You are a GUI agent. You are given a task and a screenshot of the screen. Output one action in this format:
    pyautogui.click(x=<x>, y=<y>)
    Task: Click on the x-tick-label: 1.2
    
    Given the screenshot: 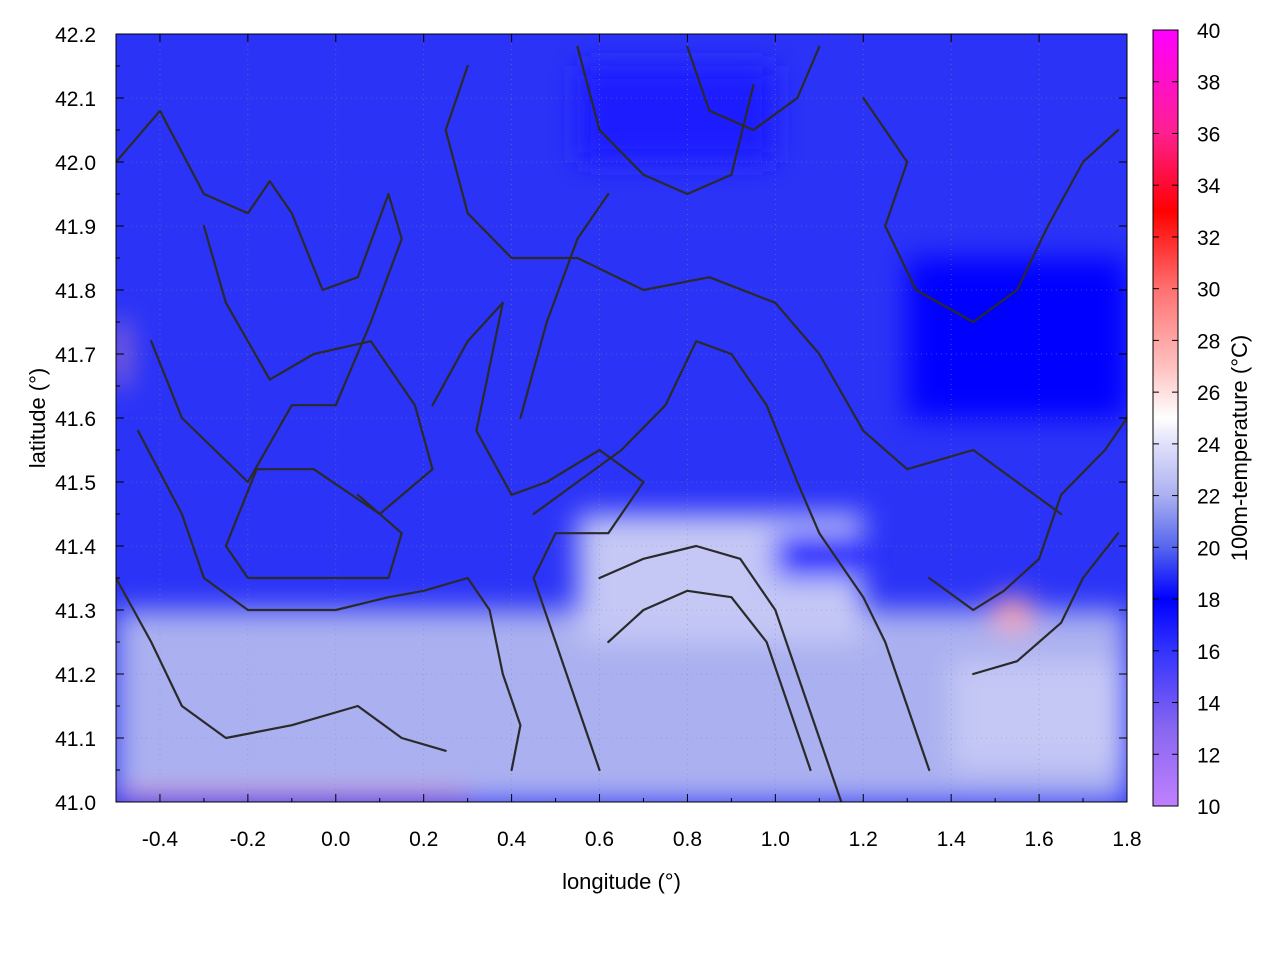 What is the action you would take?
    pyautogui.click(x=863, y=839)
    